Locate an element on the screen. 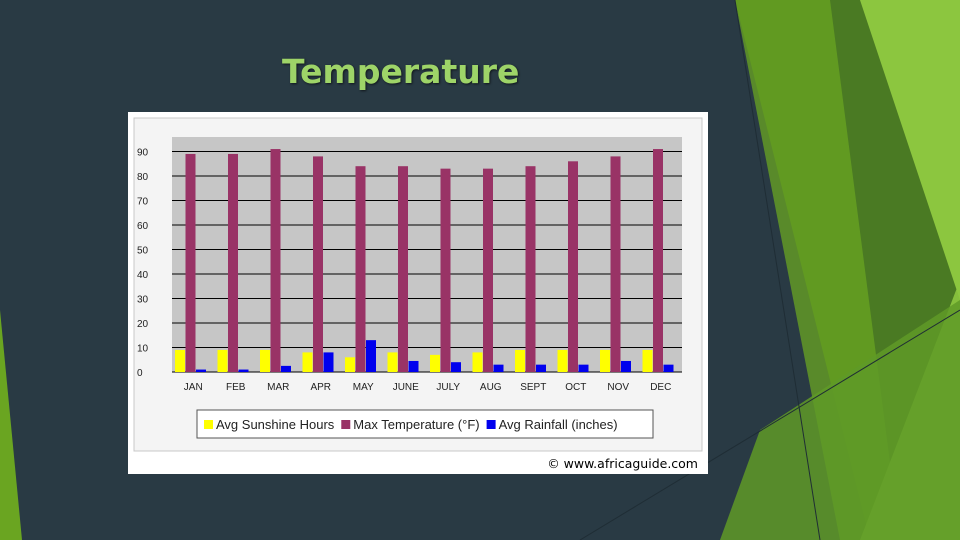 Image resolution: width=960 pixels, height=540 pixels. x-tick-label: JULY is located at coordinates (448, 387).